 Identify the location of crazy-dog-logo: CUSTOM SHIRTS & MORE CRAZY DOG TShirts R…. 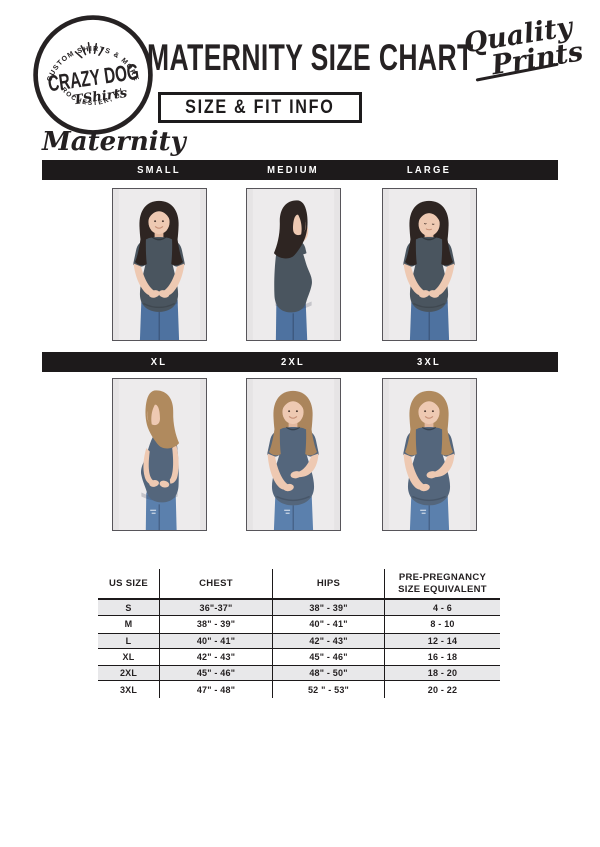
(93, 75).